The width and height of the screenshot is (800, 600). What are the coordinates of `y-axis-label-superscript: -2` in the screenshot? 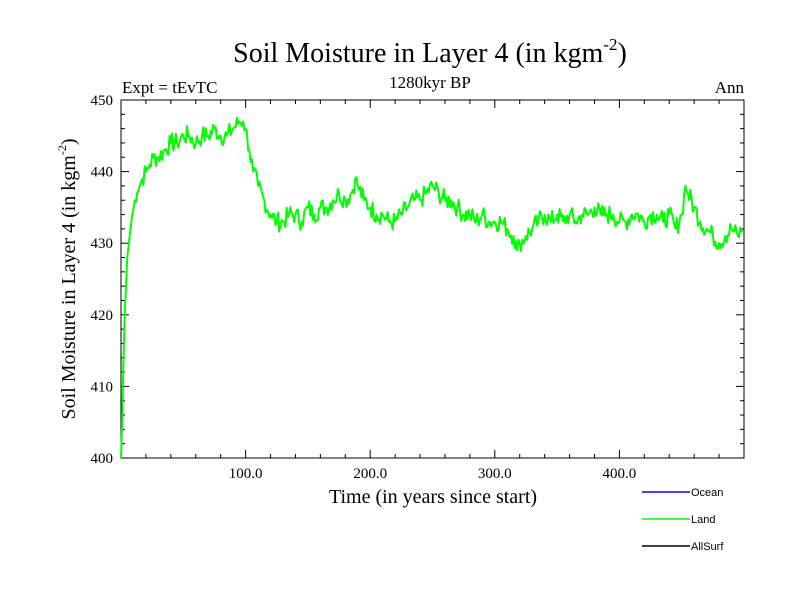 It's located at (62, 150).